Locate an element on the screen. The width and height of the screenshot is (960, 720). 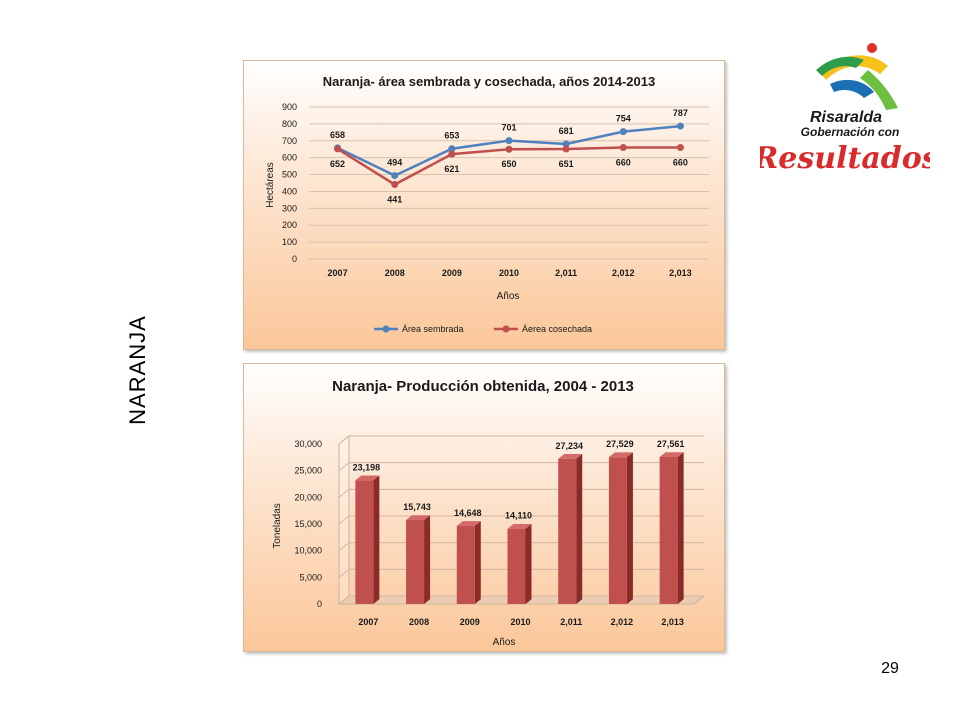
y-tick-label: 20,000 is located at coordinates (308, 497).